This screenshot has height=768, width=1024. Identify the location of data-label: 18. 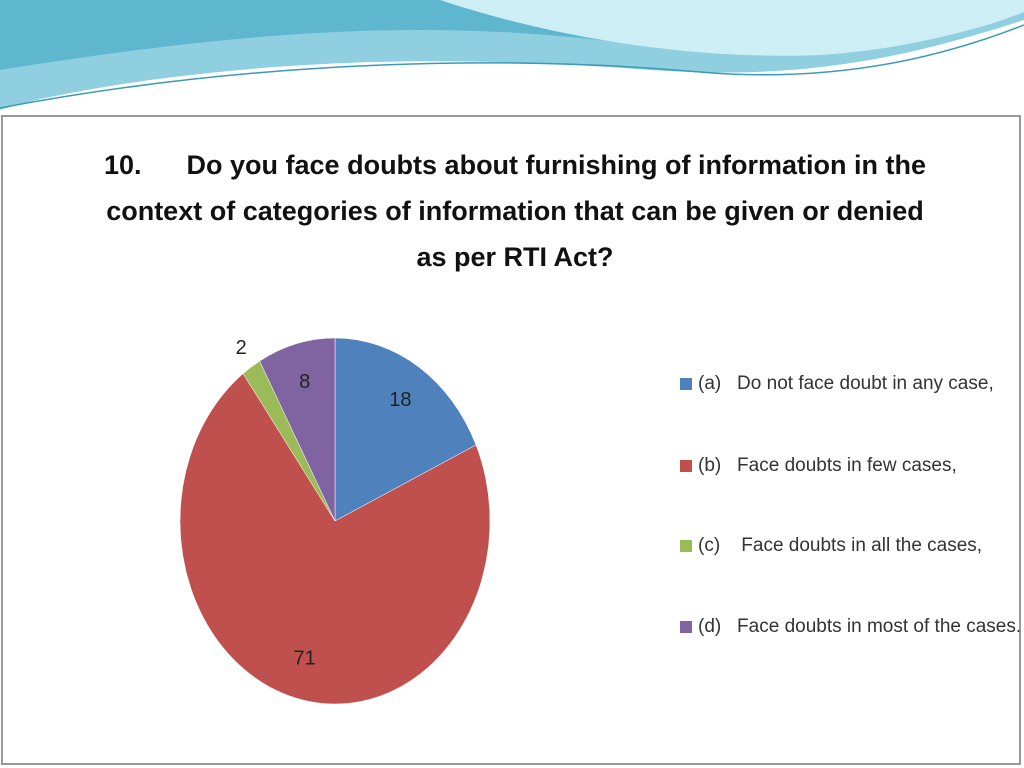
(400, 400).